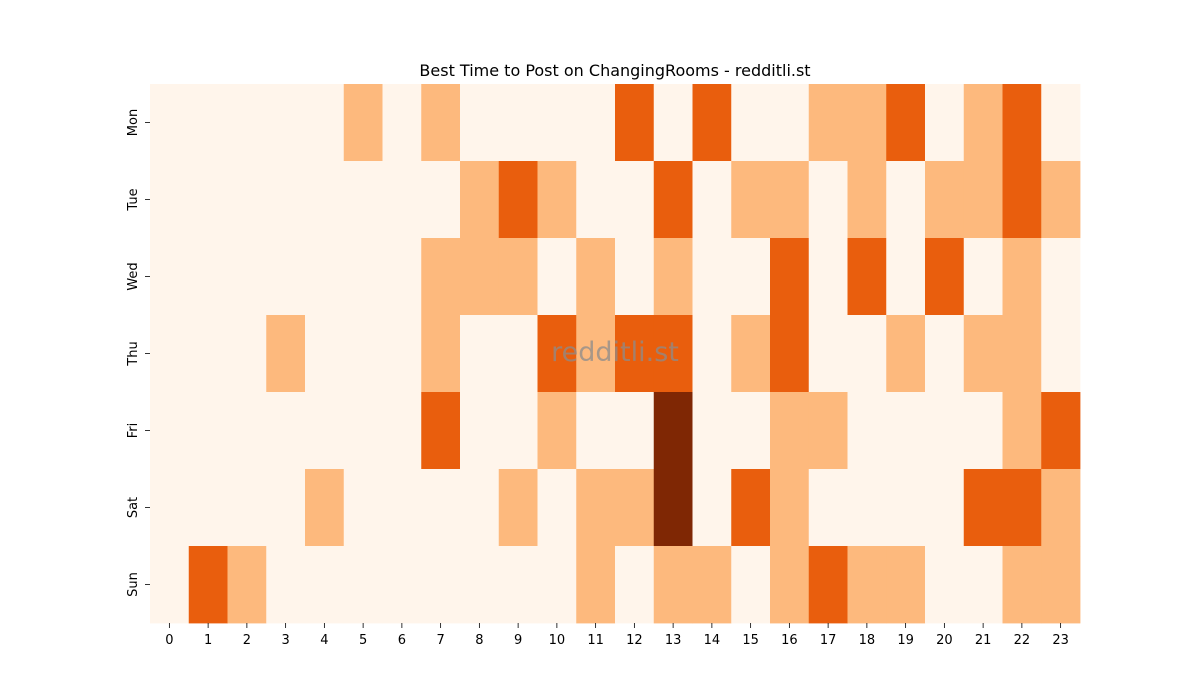 This screenshot has height=700, width=1200. I want to click on x-axis-ticks: 0 1 2 3 4 5 6 7 8 9 10 11 12 13 14 15 16 17 18 19 20 21 22 23, so click(617, 635).